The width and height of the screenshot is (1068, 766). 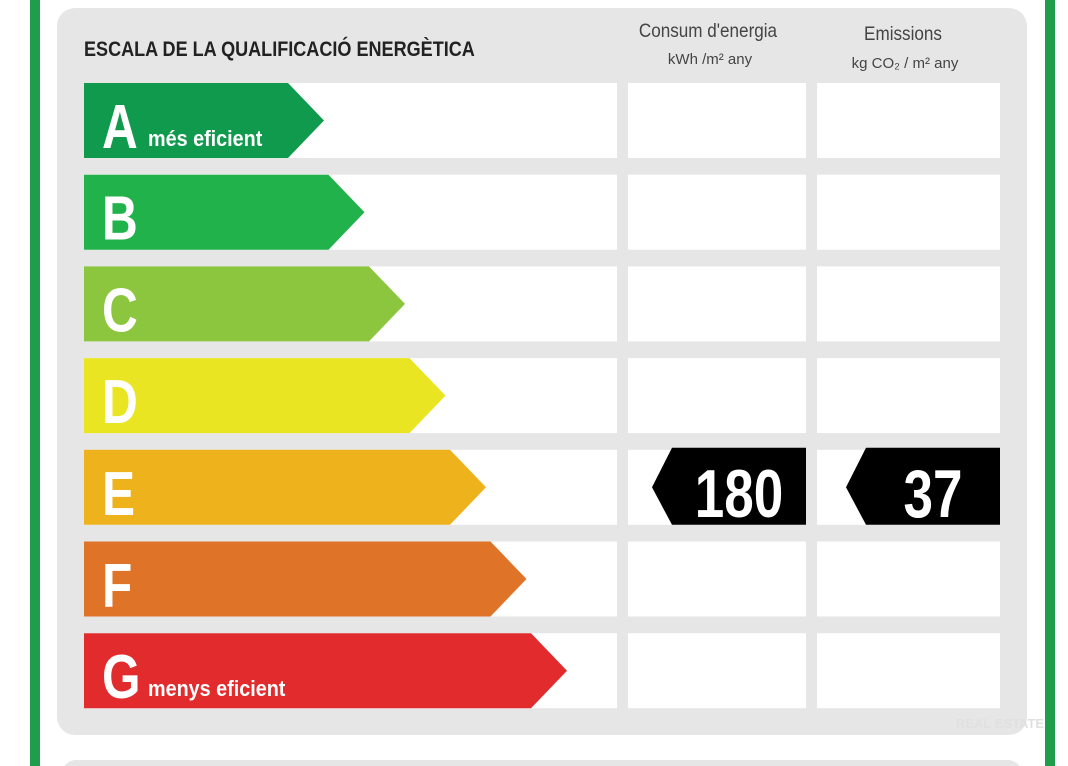 I want to click on panel, so click(x=542, y=763).